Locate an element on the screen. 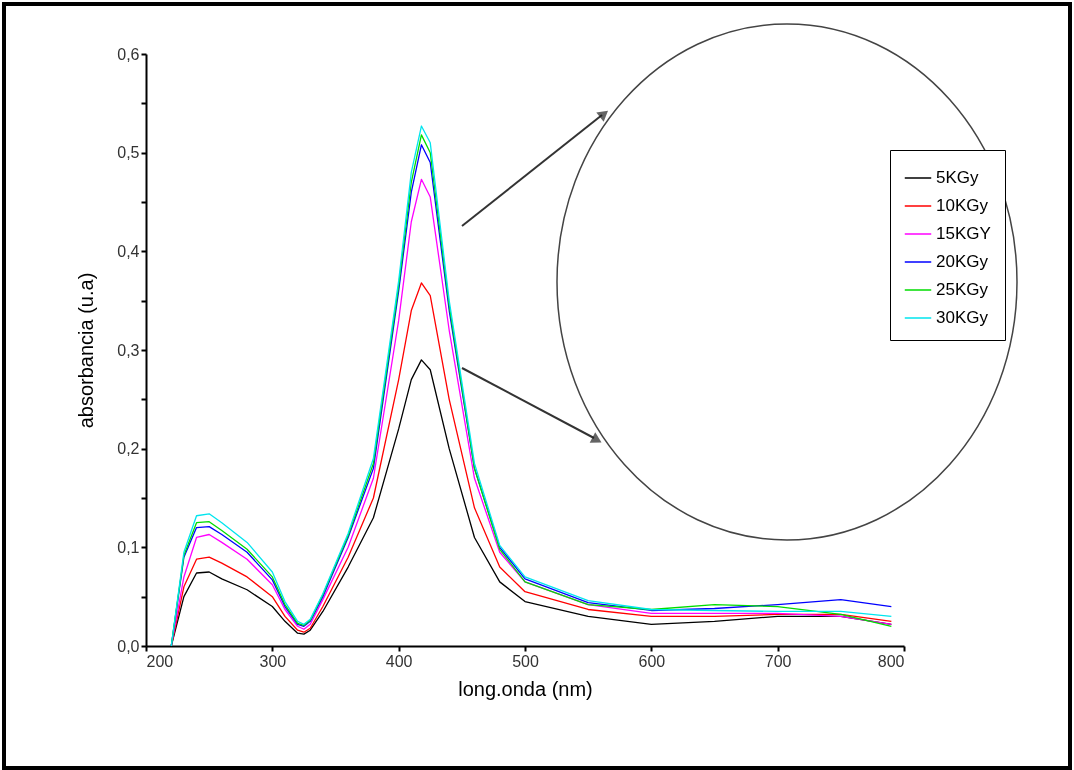 Image resolution: width=1074 pixels, height=770 pixels. legend-label: 25KGy is located at coordinates (962, 289).